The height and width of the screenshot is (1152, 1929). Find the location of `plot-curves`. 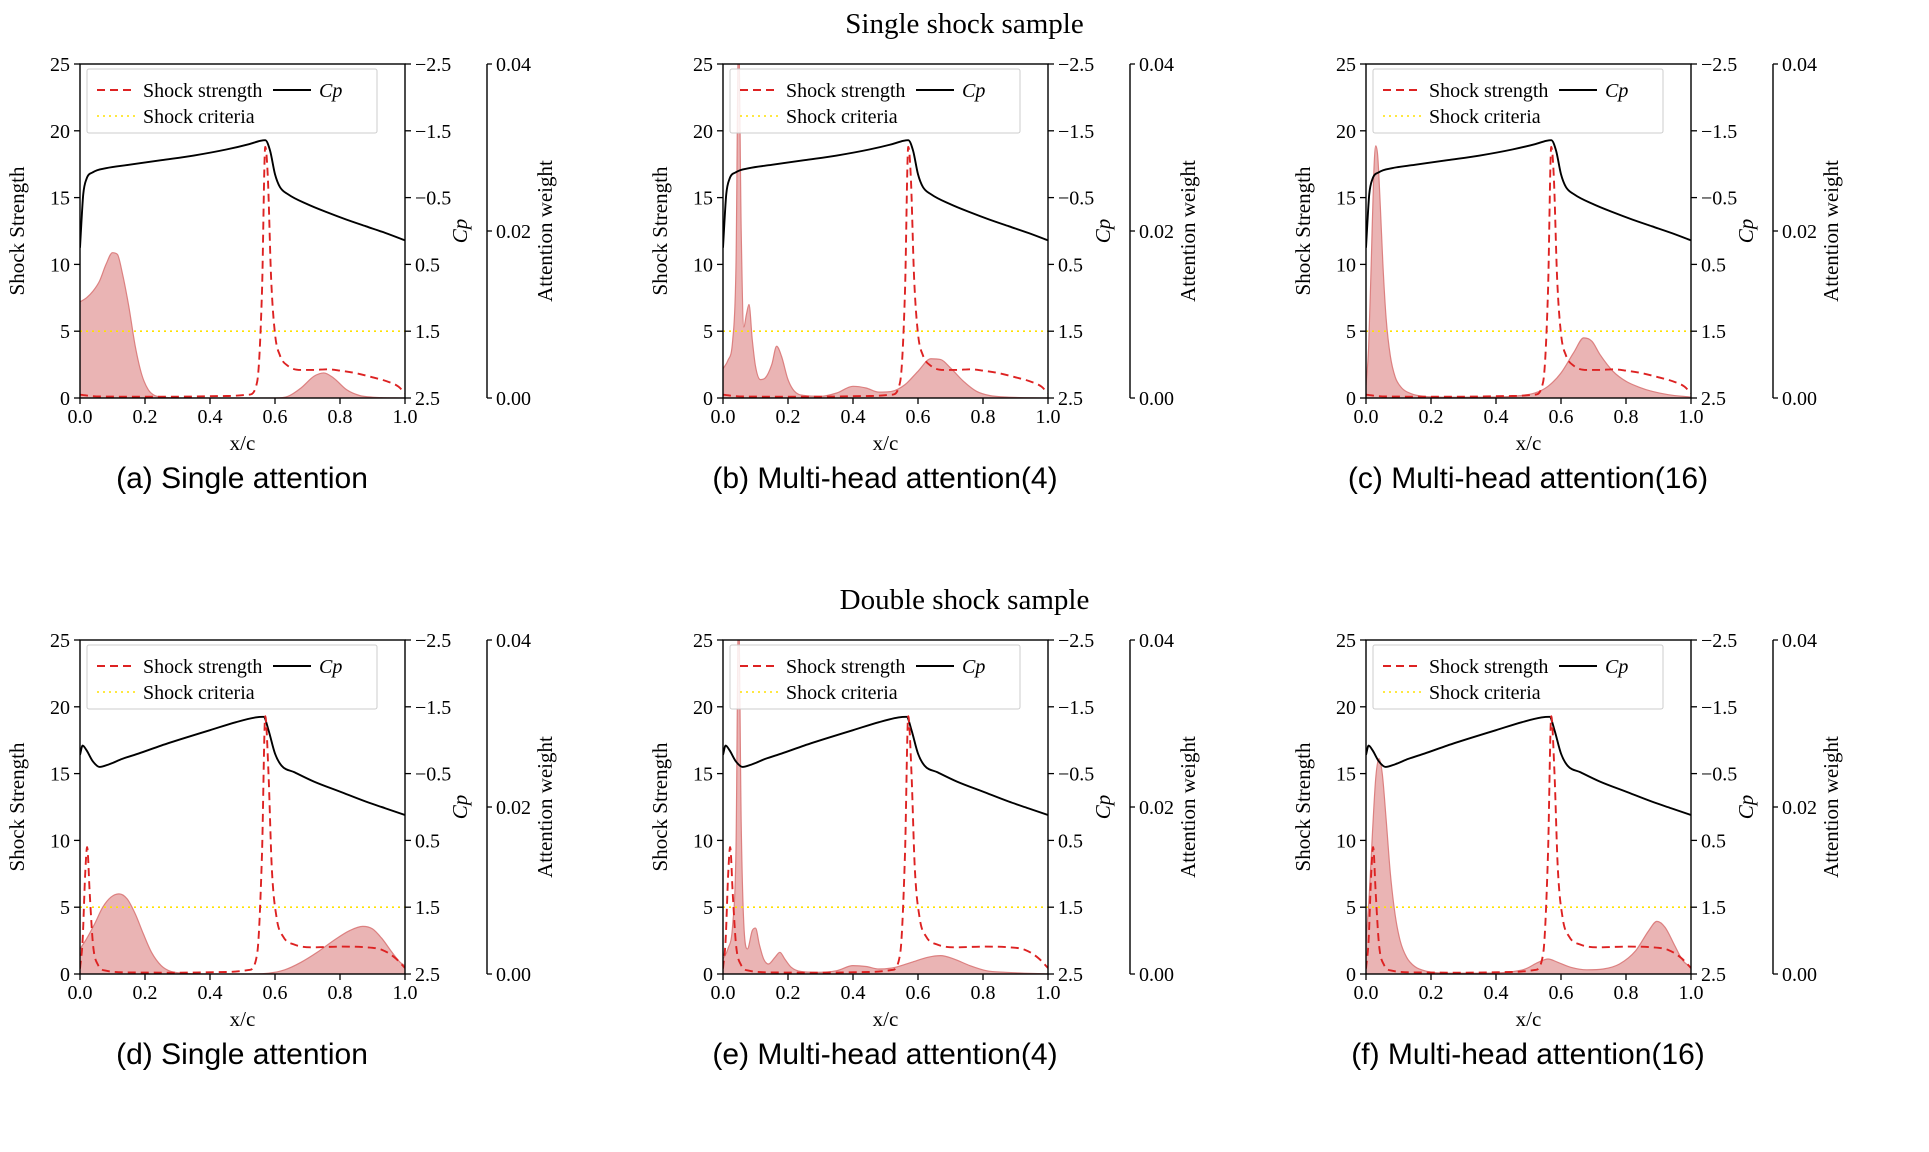

plot-curves is located at coordinates (885, 231).